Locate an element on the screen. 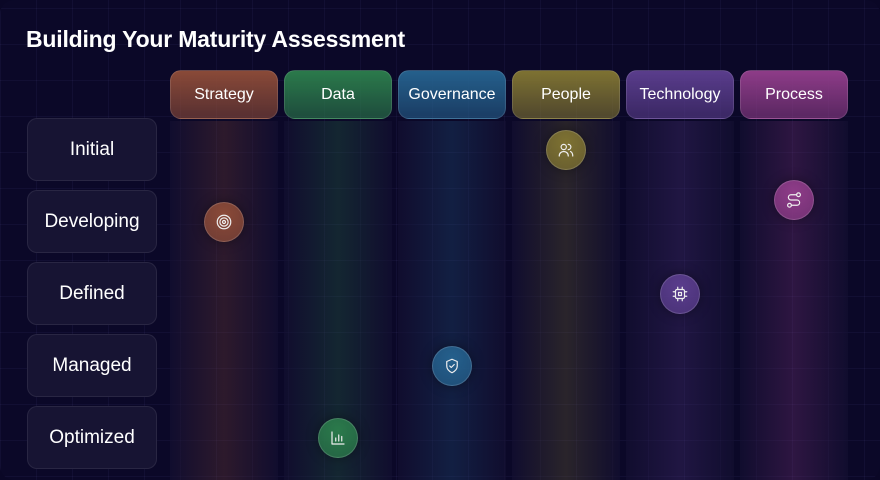 Image resolution: width=880 pixels, height=480 pixels. header-governance: Governance is located at coordinates (452, 94).